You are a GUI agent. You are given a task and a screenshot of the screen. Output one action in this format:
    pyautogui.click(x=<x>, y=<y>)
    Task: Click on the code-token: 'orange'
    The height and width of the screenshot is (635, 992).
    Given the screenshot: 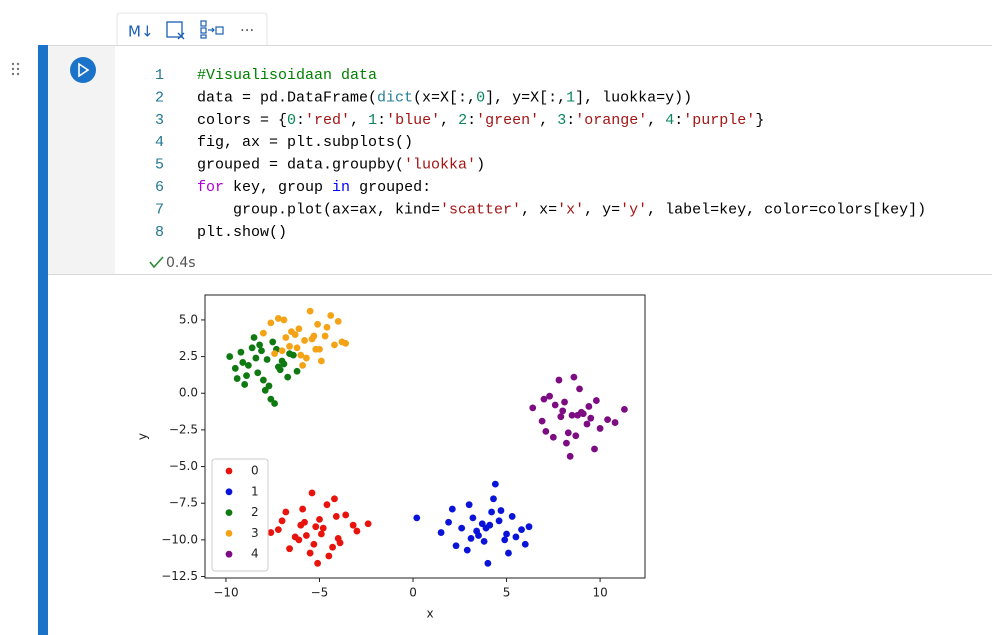 What is the action you would take?
    pyautogui.click(x=611, y=120)
    